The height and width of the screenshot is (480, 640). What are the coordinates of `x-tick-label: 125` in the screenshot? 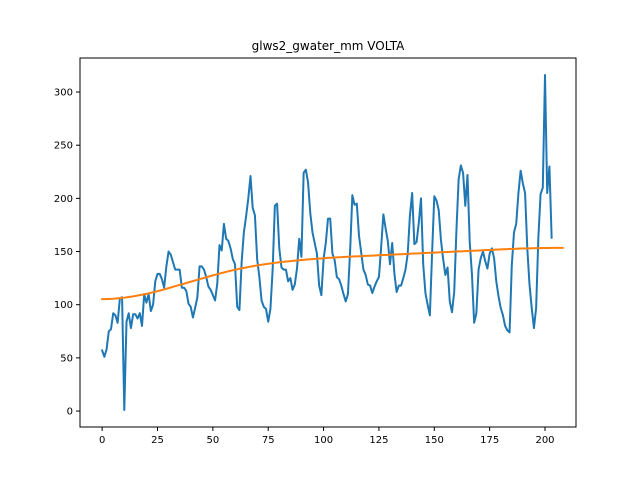 It's located at (378, 440).